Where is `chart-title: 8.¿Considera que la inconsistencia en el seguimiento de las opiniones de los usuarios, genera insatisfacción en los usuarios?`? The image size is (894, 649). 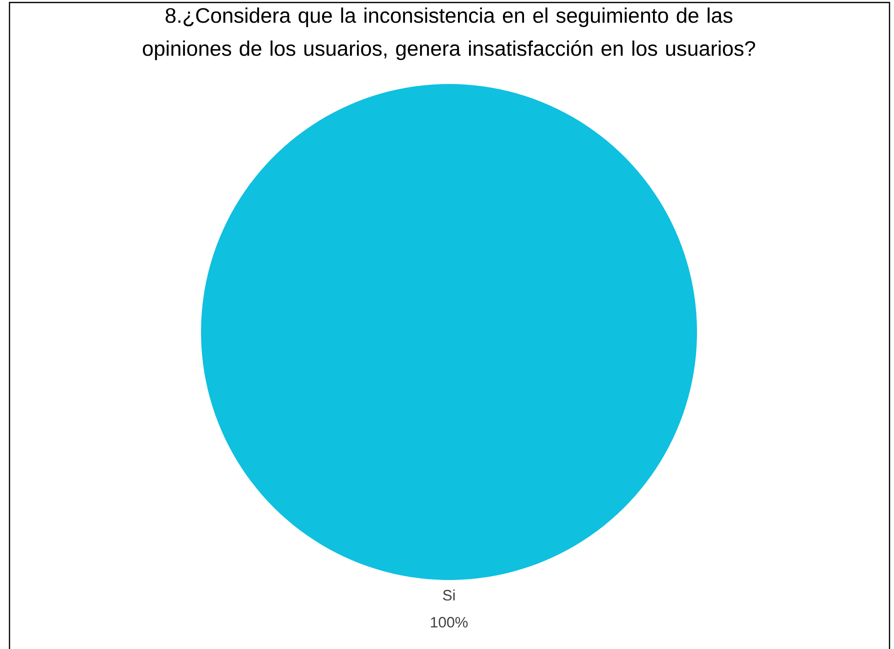
chart-title: 8.¿Considera que la inconsistencia en el seguimiento de las opiniones de los usuarios, genera insatisfacción en los usuarios? is located at coordinates (449, 34).